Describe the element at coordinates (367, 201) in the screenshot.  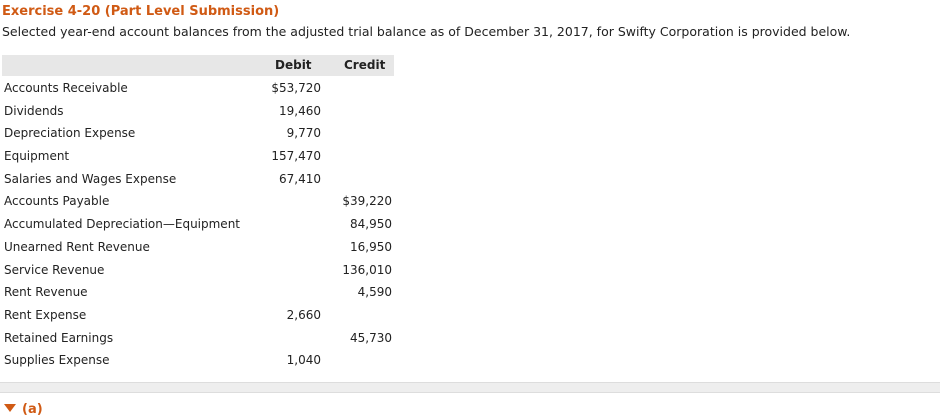
I see `credit-amount: $39,220` at that location.